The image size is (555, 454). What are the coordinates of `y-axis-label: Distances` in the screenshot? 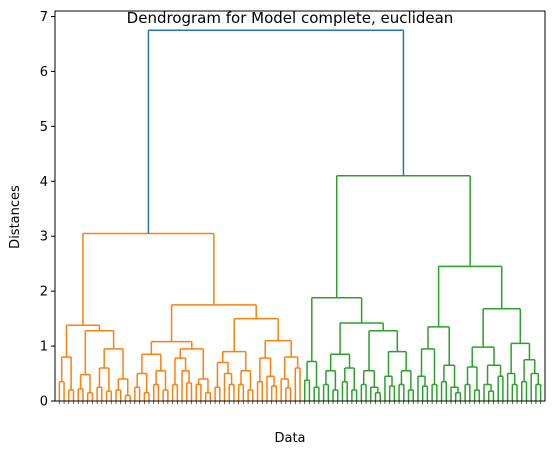 It's located at (15, 217).